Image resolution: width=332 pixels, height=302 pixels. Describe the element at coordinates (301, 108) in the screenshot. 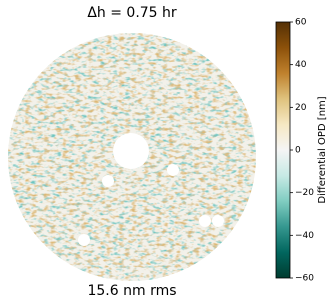

I see `colorbar-tick-label: 20` at that location.